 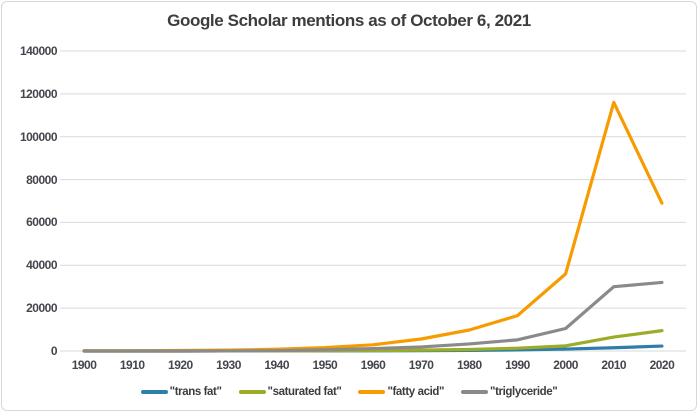 I want to click on y-tick-label-20000: 20000, so click(x=41, y=308).